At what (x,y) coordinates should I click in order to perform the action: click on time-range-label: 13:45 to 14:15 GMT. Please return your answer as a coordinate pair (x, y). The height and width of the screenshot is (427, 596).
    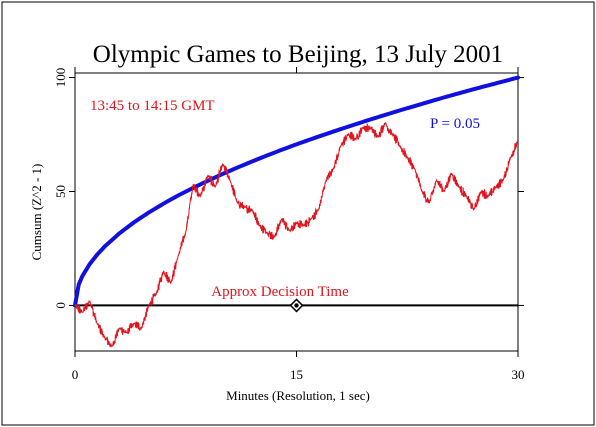
    Looking at the image, I should click on (152, 106).